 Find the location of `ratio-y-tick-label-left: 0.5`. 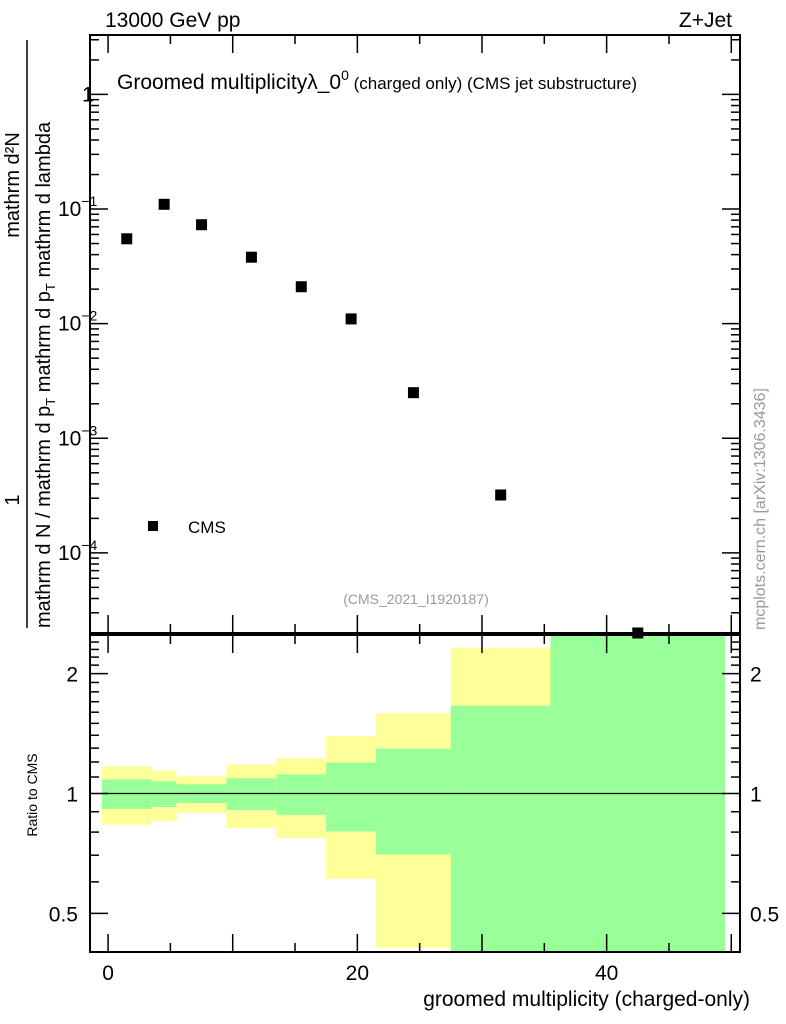

ratio-y-tick-label-left: 0.5 is located at coordinates (63, 914).